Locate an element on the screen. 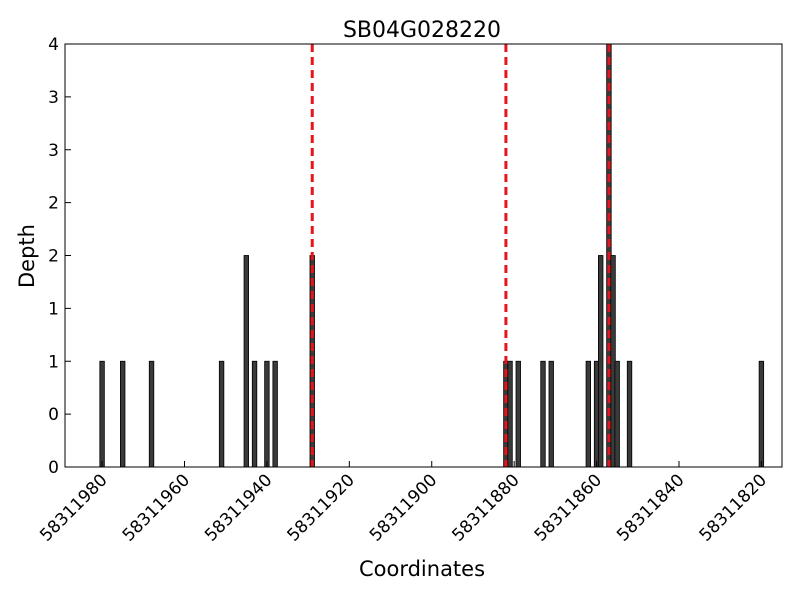 The width and height of the screenshot is (800, 600). x-tick-label: 58311920 is located at coordinates (321, 507).